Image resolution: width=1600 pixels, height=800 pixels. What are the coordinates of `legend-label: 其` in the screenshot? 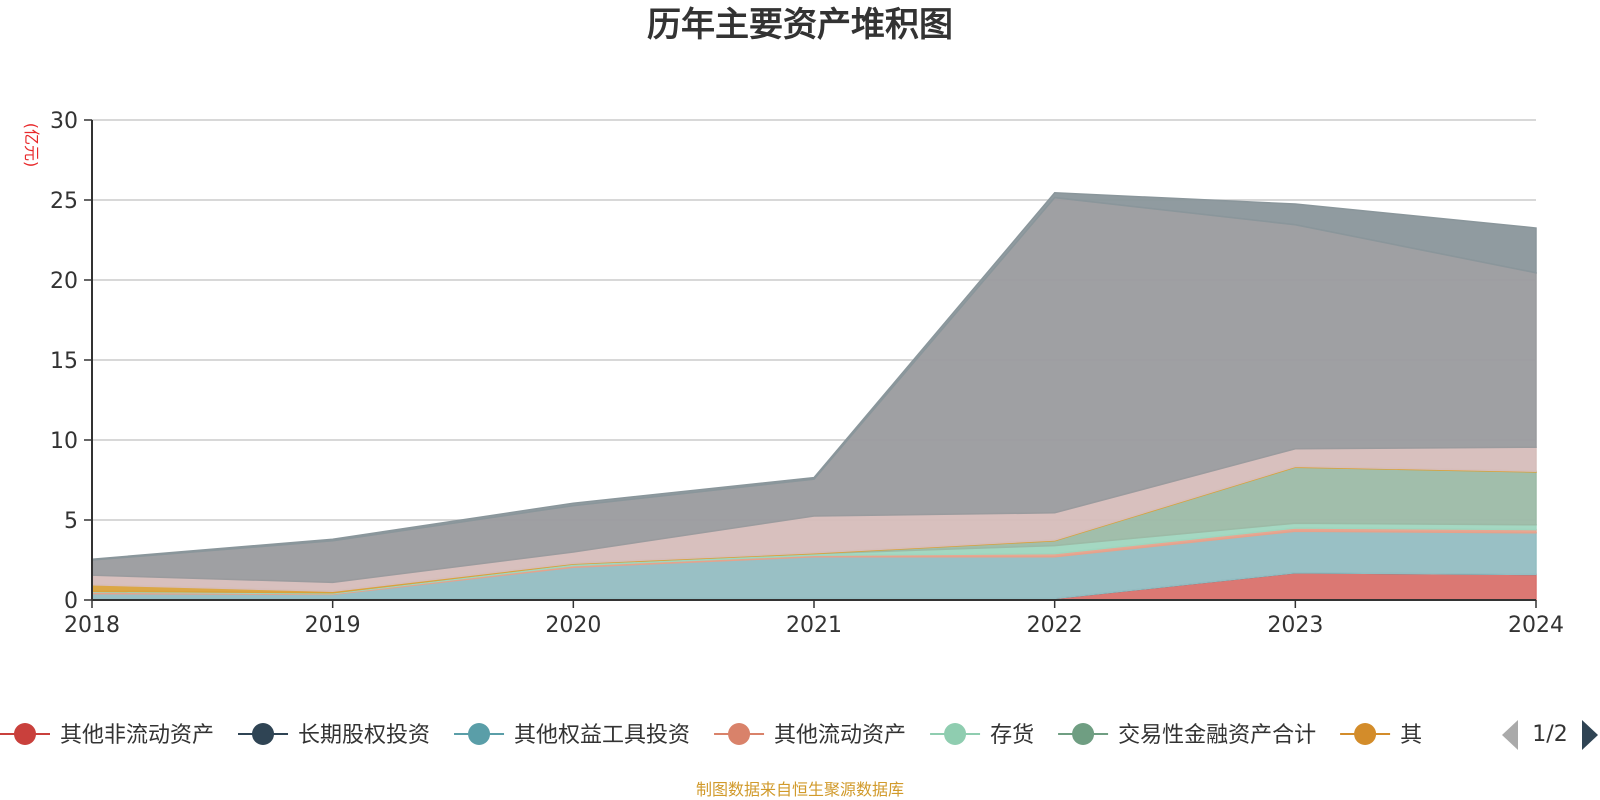 It's located at (1411, 735).